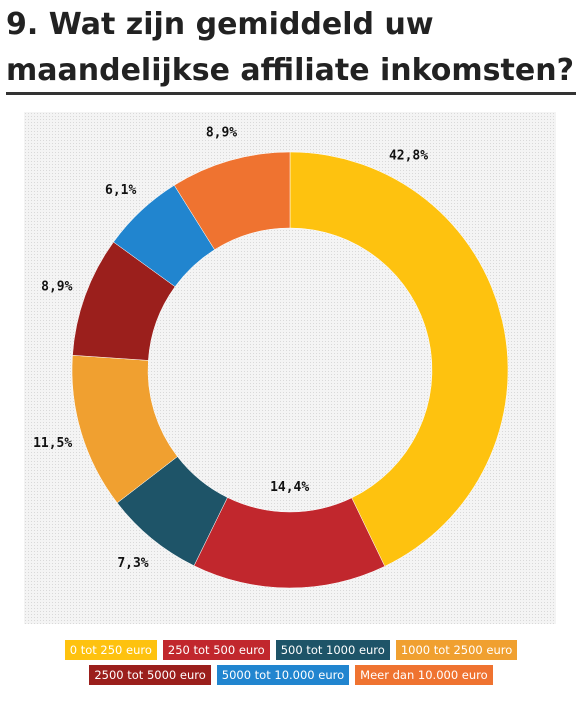 The height and width of the screenshot is (703, 582). I want to click on legend-item: Meer dan 10.000 euro, so click(424, 675).